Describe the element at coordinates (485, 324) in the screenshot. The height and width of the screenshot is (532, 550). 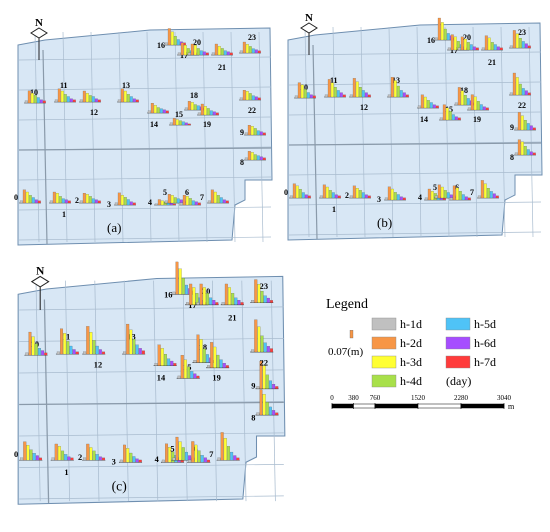
I see `legend-label: h-5d` at that location.